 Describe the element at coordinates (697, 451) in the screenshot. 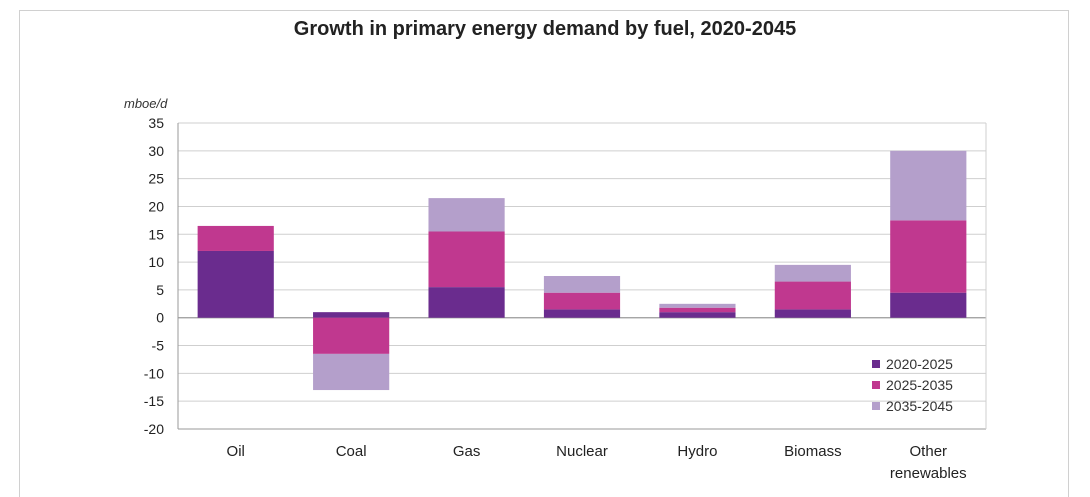

I see `x-category-label: Hydro` at that location.